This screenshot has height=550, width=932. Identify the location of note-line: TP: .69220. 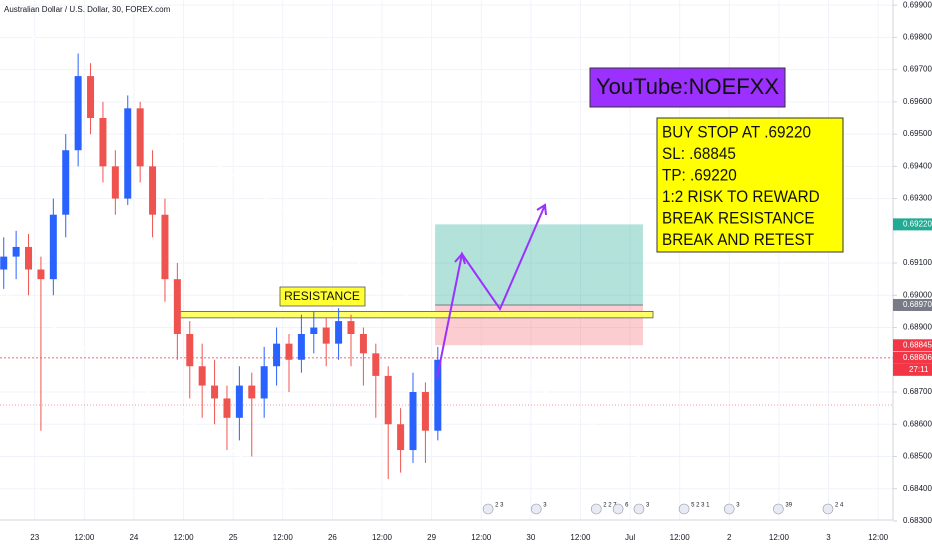
(699, 175).